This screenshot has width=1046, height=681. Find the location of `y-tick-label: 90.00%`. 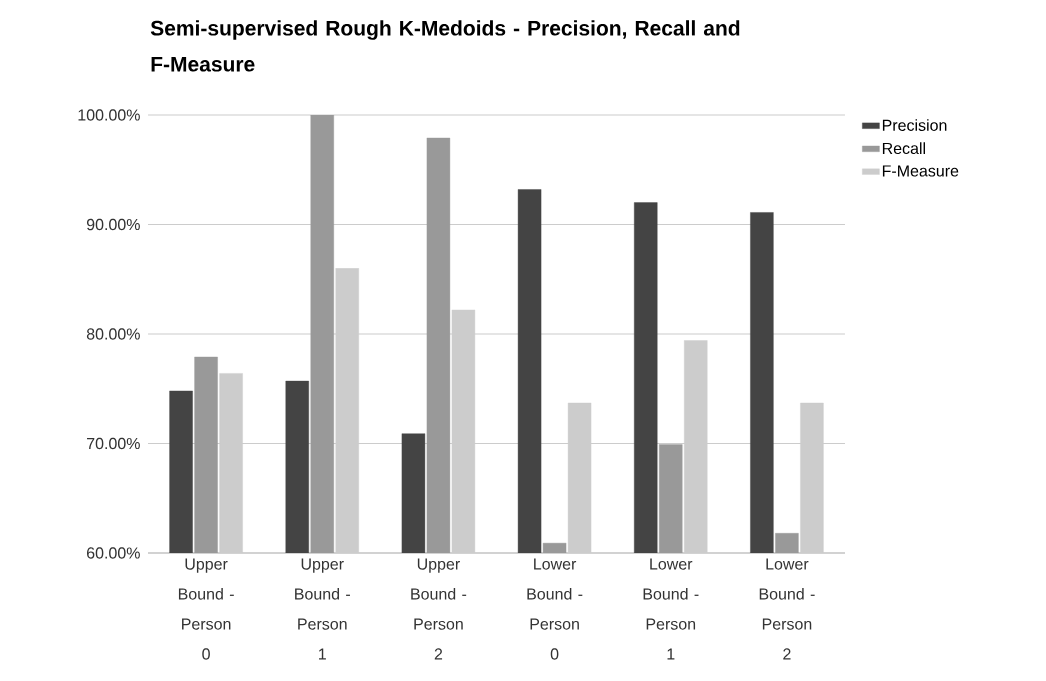

y-tick-label: 90.00% is located at coordinates (113, 224).